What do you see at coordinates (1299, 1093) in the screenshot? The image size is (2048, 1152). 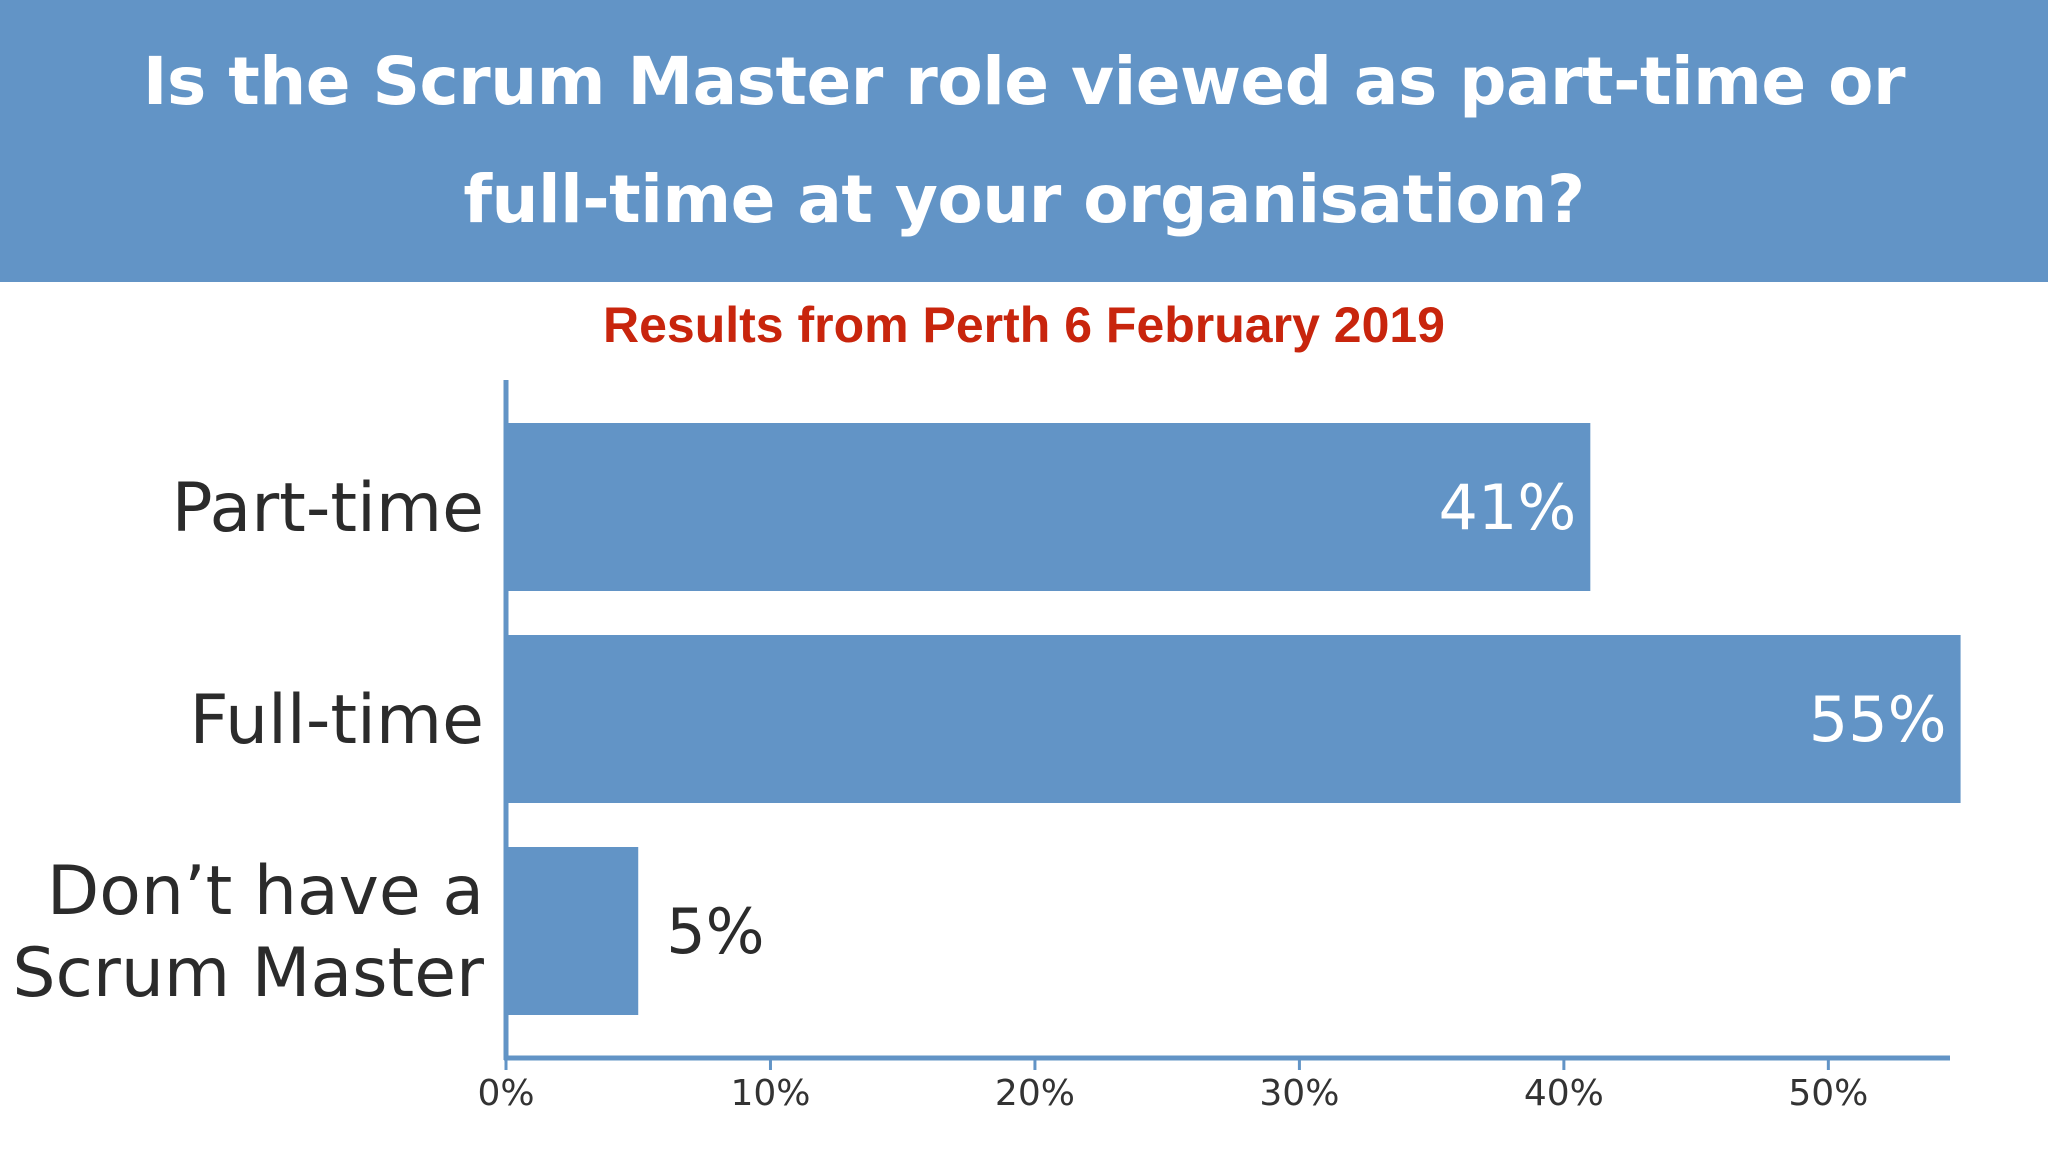 I see `x-tick-label-3: 30%` at bounding box center [1299, 1093].